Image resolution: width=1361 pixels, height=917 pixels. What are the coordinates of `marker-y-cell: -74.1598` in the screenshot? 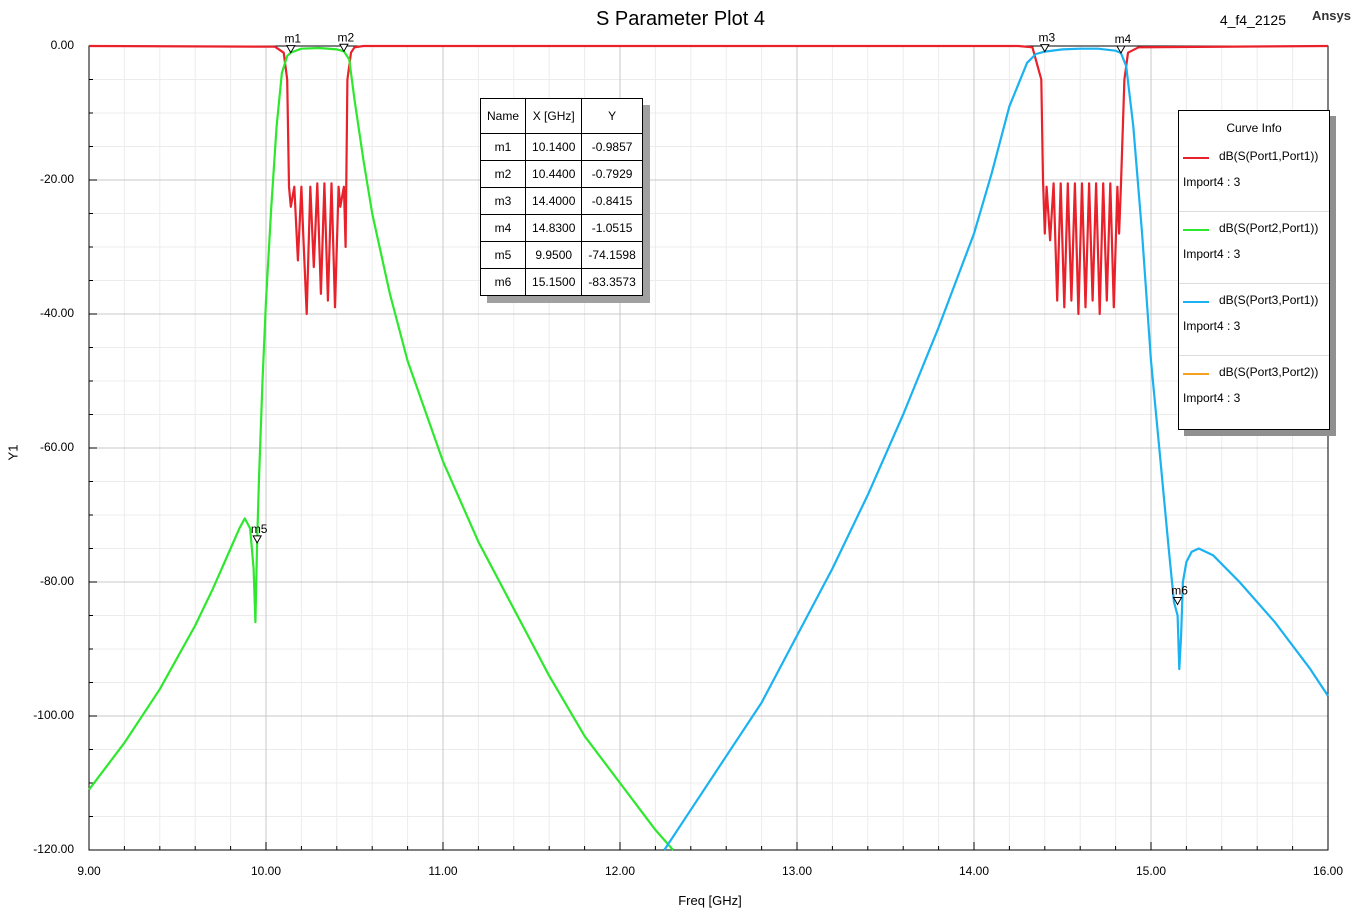 It's located at (612, 255).